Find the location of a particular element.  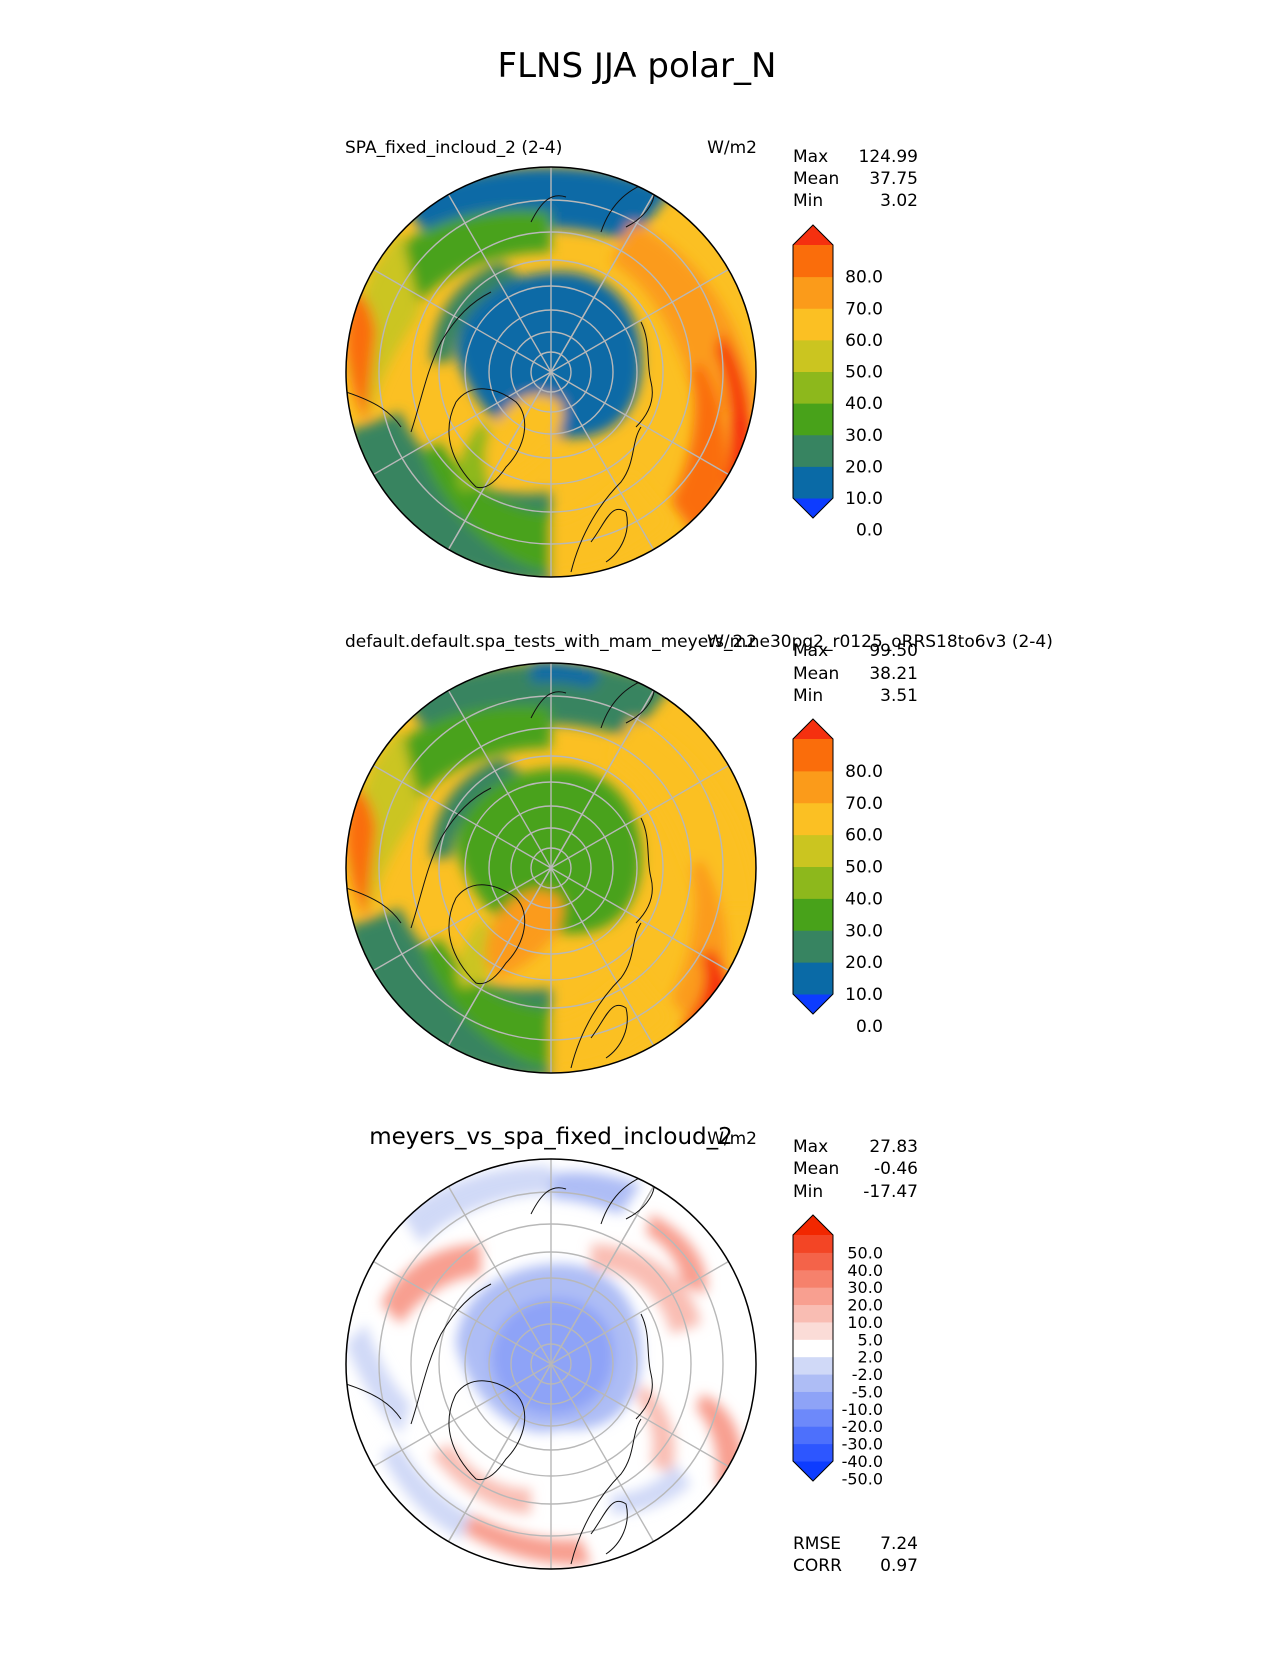

panel-3: meyers_vs_spa_fixed_incloud_2 W/m2 is located at coordinates (631, 1350).